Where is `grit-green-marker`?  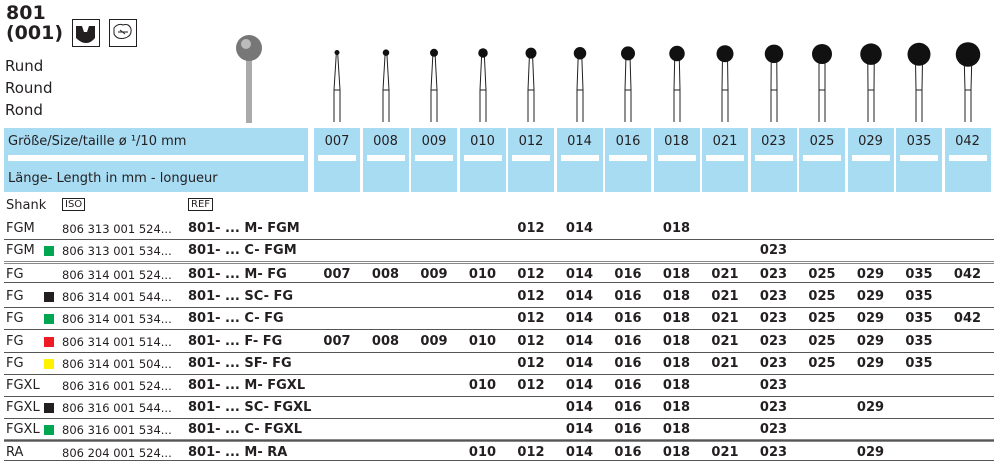 grit-green-marker is located at coordinates (49, 430).